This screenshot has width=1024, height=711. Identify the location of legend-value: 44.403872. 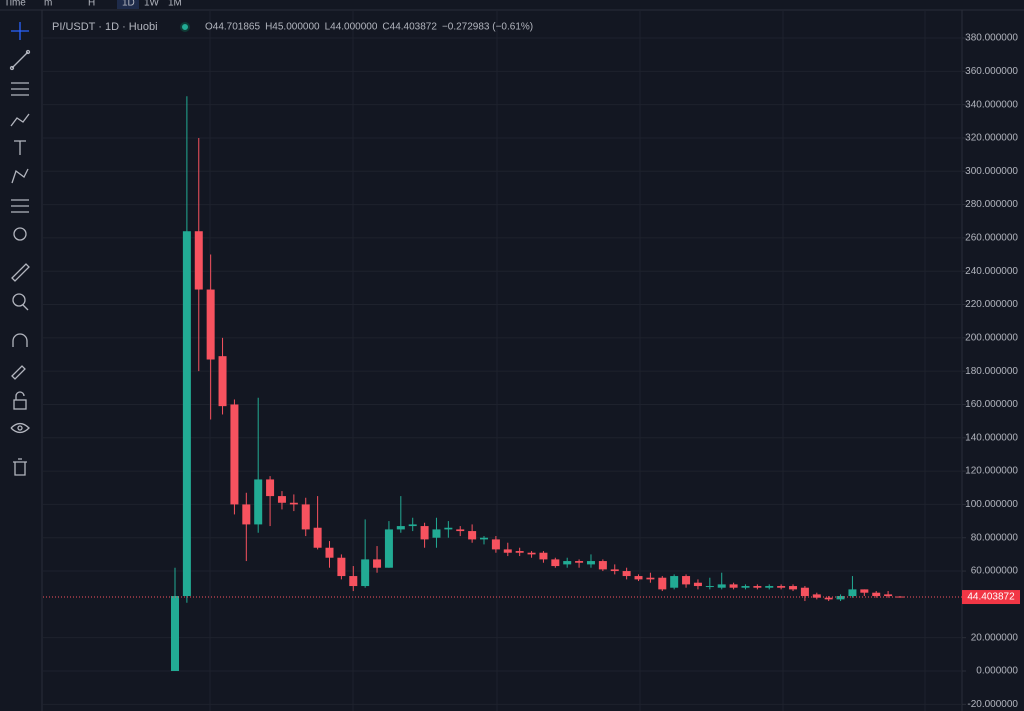
(414, 27).